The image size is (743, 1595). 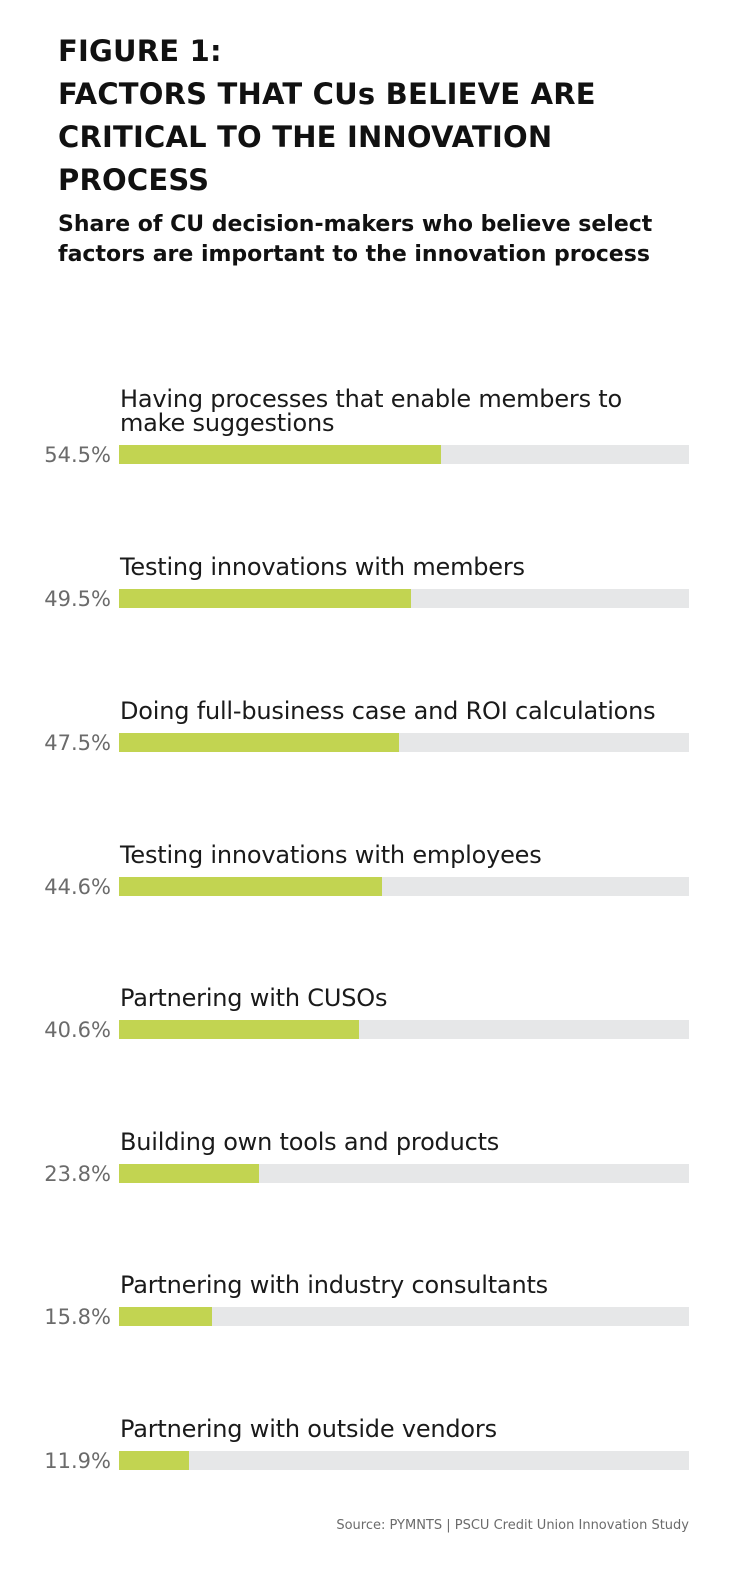 I want to click on bar-value: 23.8%, so click(x=77, y=1174).